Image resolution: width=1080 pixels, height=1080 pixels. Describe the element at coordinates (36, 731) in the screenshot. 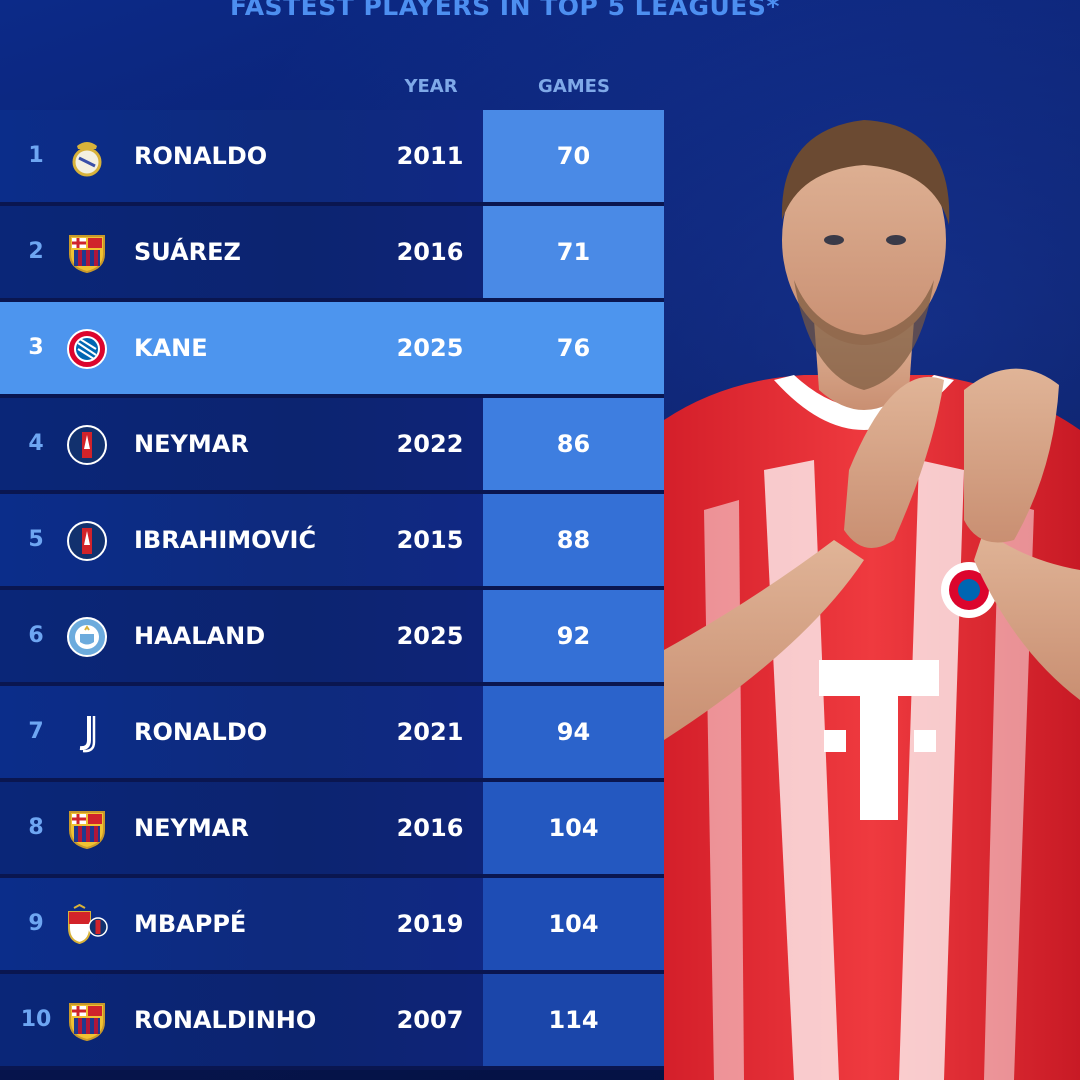

I see `rank-number: 7` at that location.